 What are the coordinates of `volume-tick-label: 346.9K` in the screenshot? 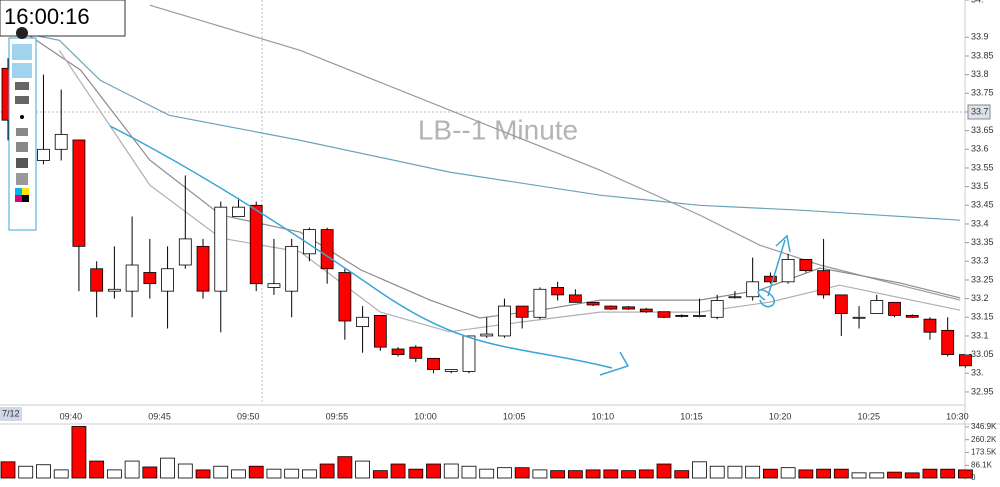 It's located at (984, 426).